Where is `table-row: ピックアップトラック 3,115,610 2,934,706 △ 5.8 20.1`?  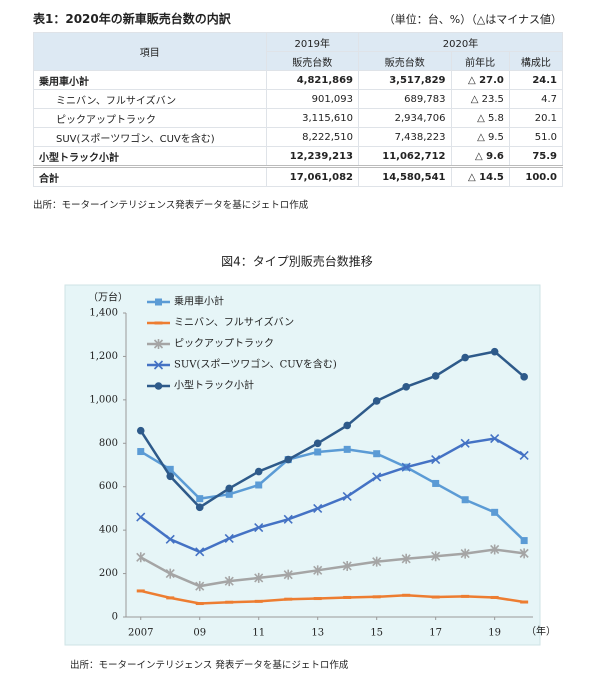 table-row: ピックアップトラック 3,115,610 2,934,706 △ 5.8 20.1 is located at coordinates (298, 118).